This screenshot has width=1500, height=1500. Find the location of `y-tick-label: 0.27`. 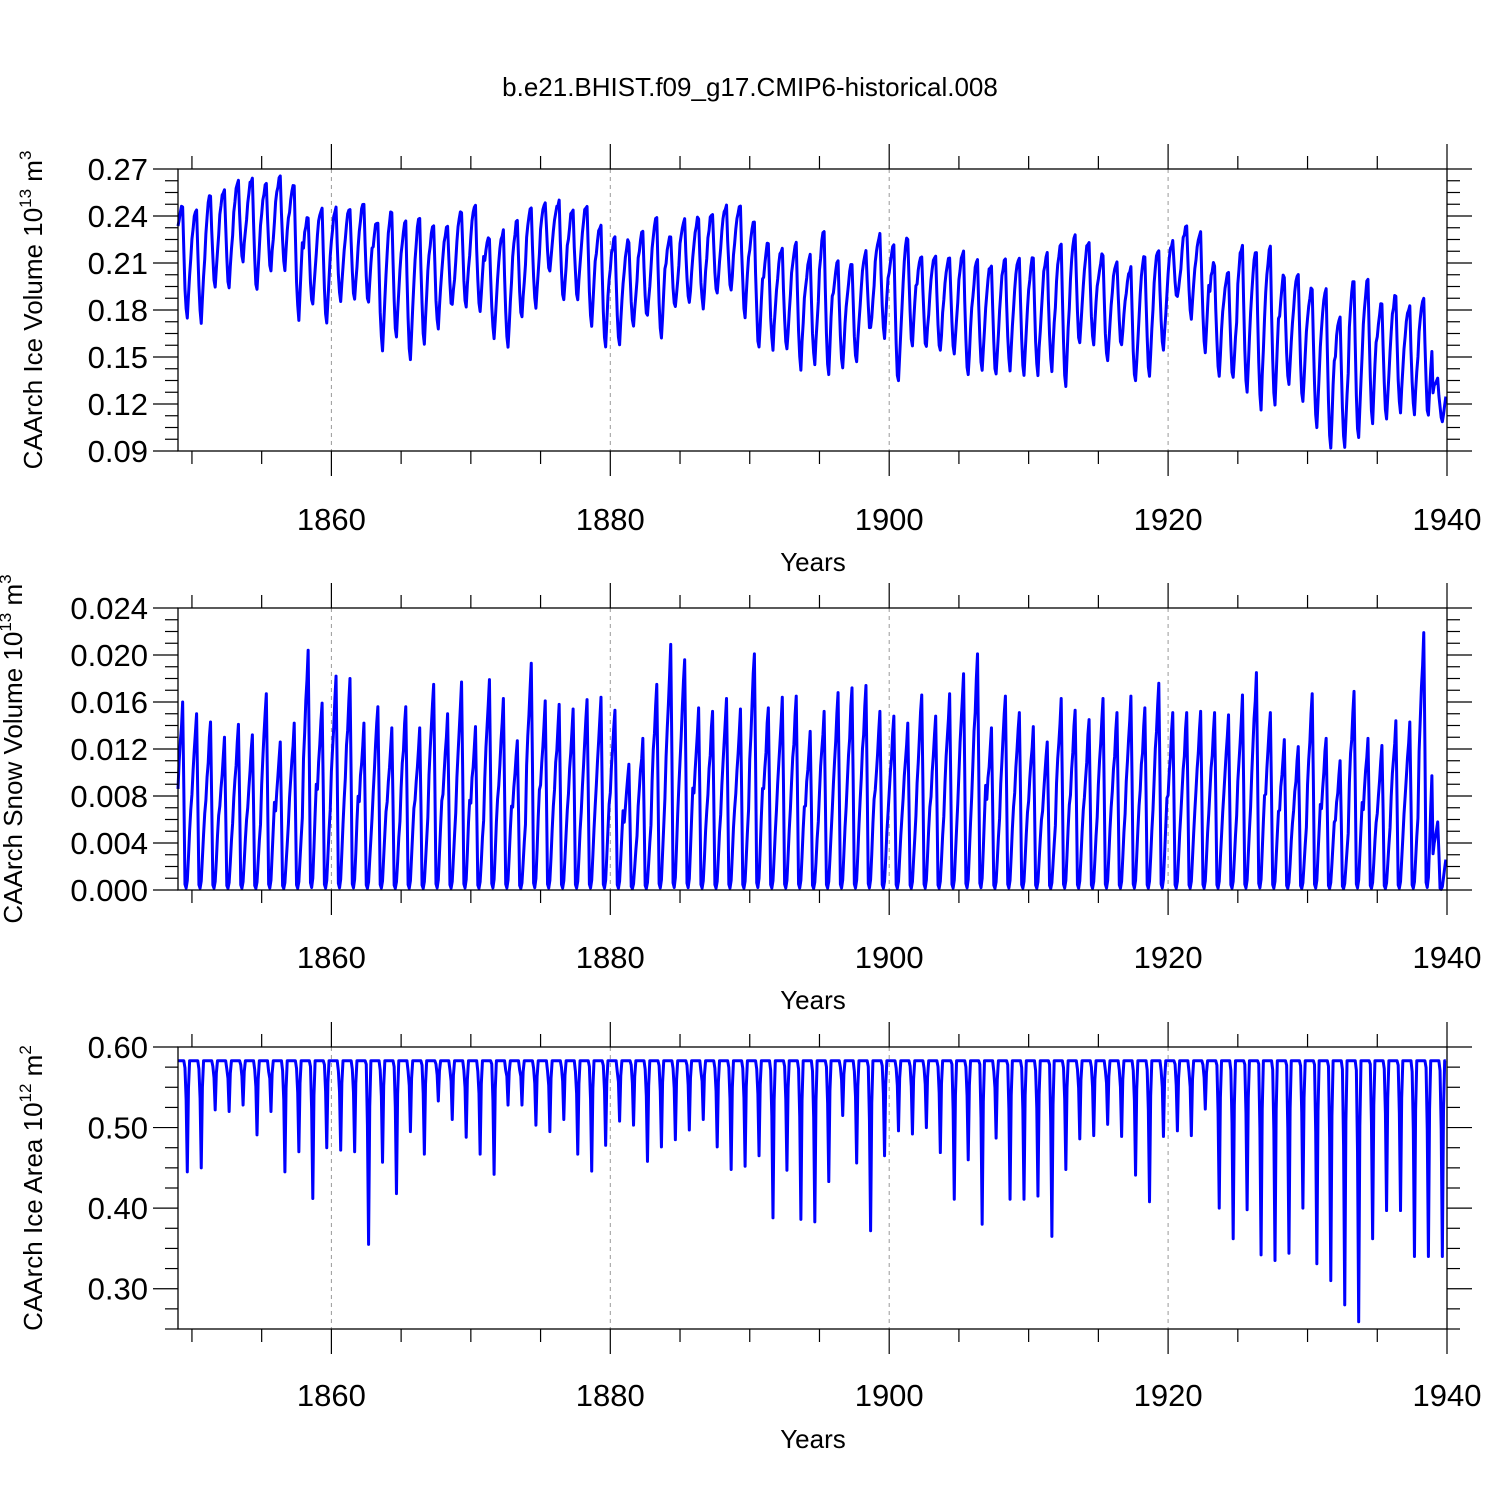

y-tick-label: 0.27 is located at coordinates (118, 169).